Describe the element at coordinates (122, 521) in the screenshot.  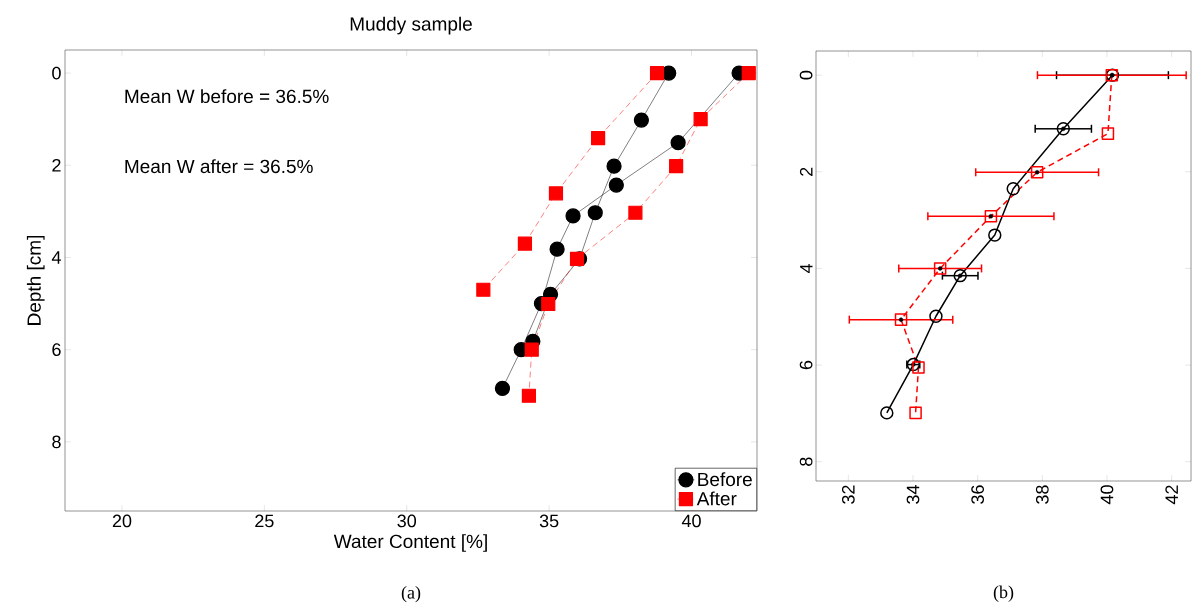
I see `x-tick-label: 20` at that location.